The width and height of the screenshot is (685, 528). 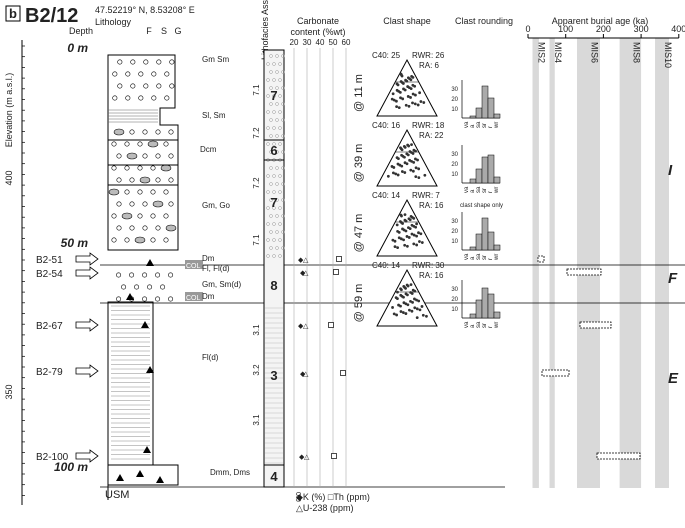 I want to click on assoc-unit: 6, so click(x=273, y=150).